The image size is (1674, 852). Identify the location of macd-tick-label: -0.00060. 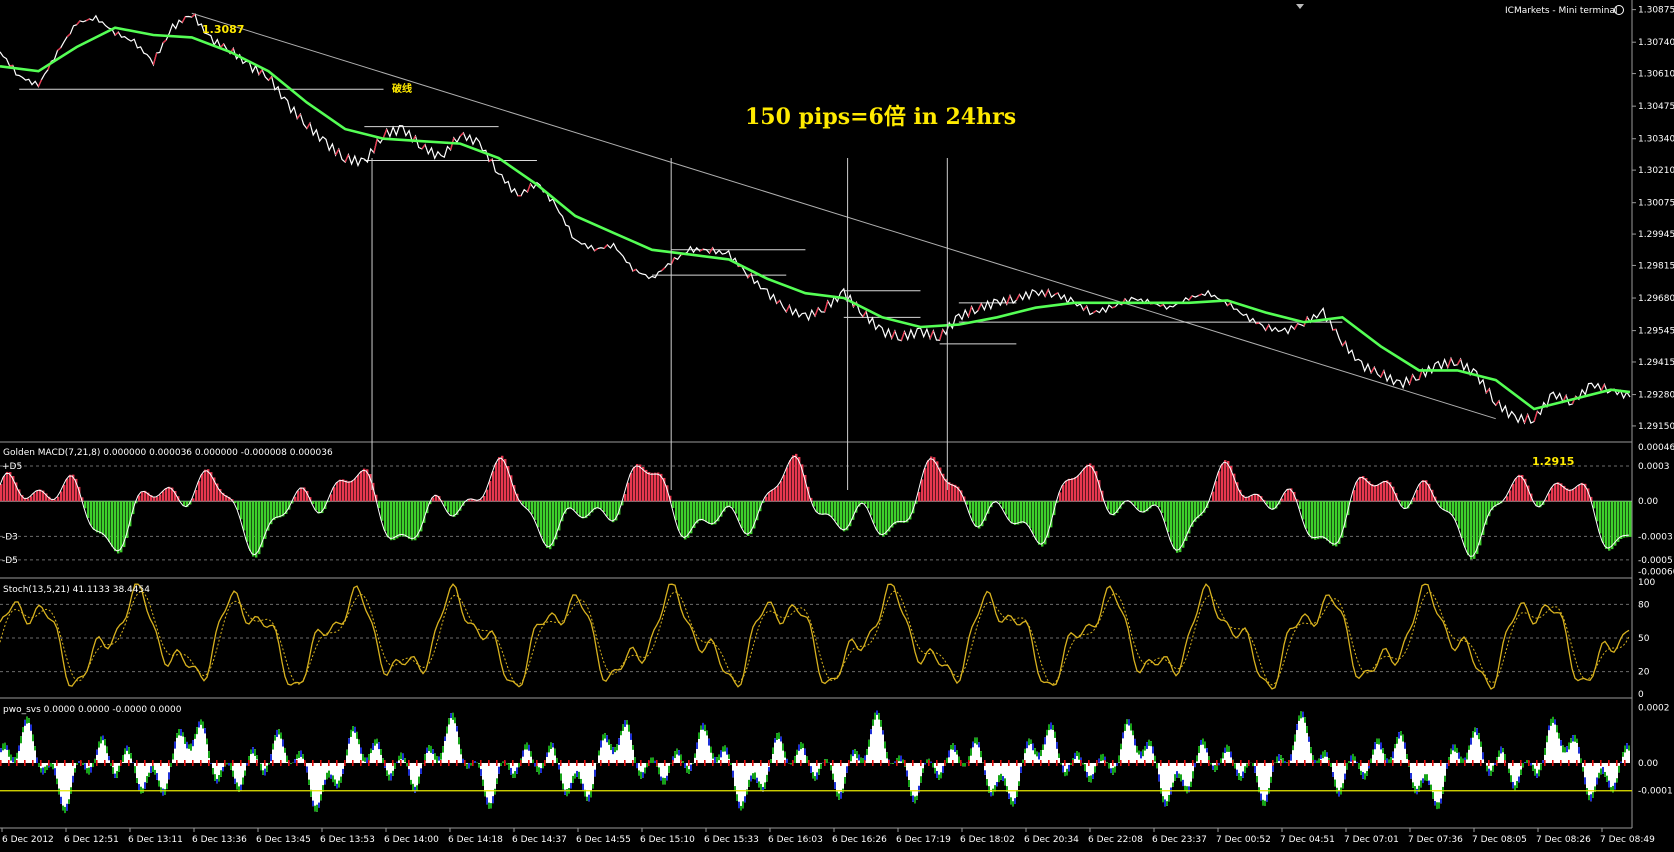
(1656, 573).